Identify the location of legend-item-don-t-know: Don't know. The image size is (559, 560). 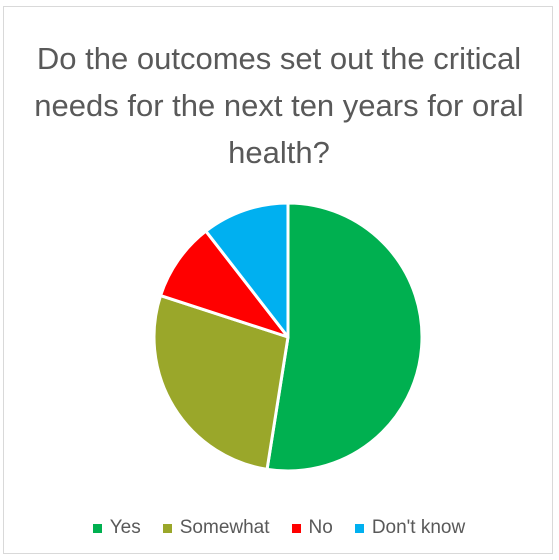
(410, 528).